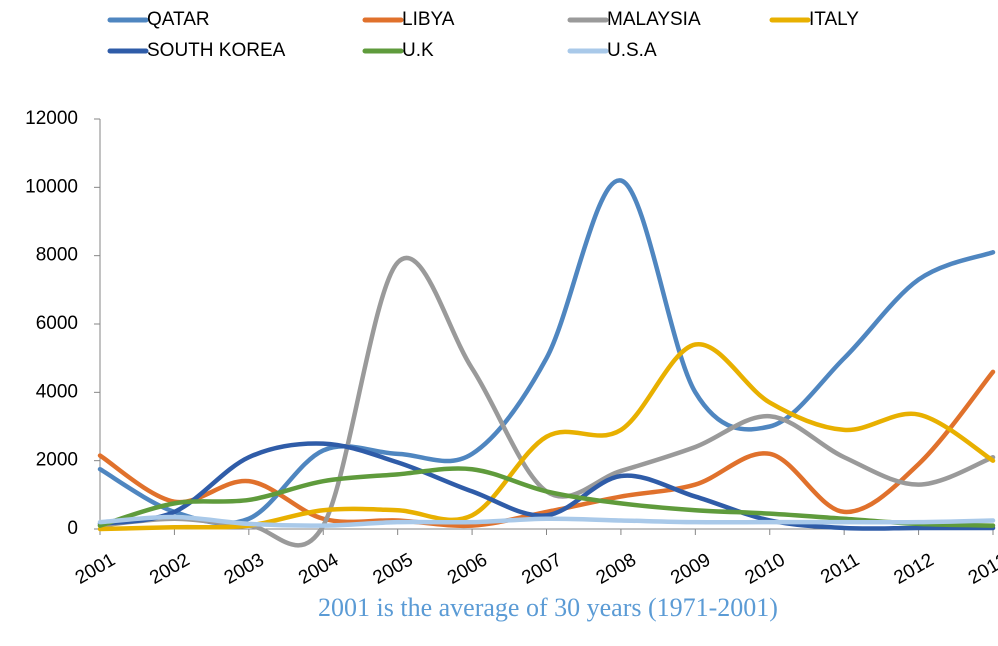  Describe the element at coordinates (393, 568) in the screenshot. I see `x-tick-label: 2005` at that location.